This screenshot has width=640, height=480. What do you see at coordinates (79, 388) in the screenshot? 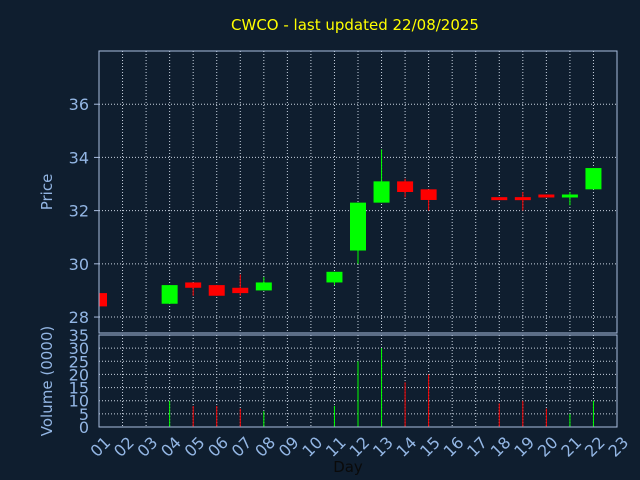
I see `volume-tick-label: 15` at bounding box center [79, 388].